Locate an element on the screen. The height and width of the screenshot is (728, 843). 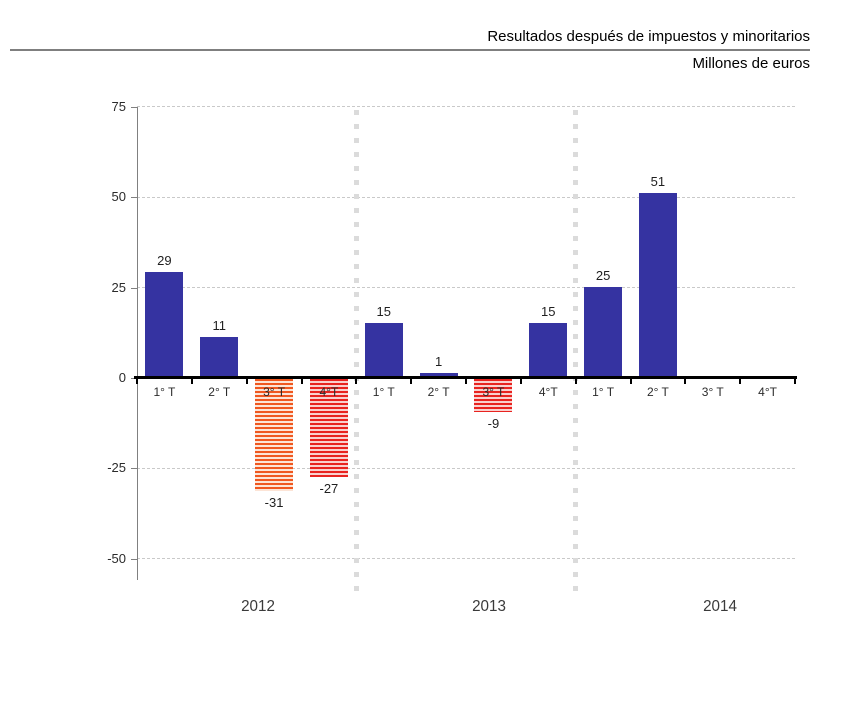
bar-2013-q2 is located at coordinates (438, 375).